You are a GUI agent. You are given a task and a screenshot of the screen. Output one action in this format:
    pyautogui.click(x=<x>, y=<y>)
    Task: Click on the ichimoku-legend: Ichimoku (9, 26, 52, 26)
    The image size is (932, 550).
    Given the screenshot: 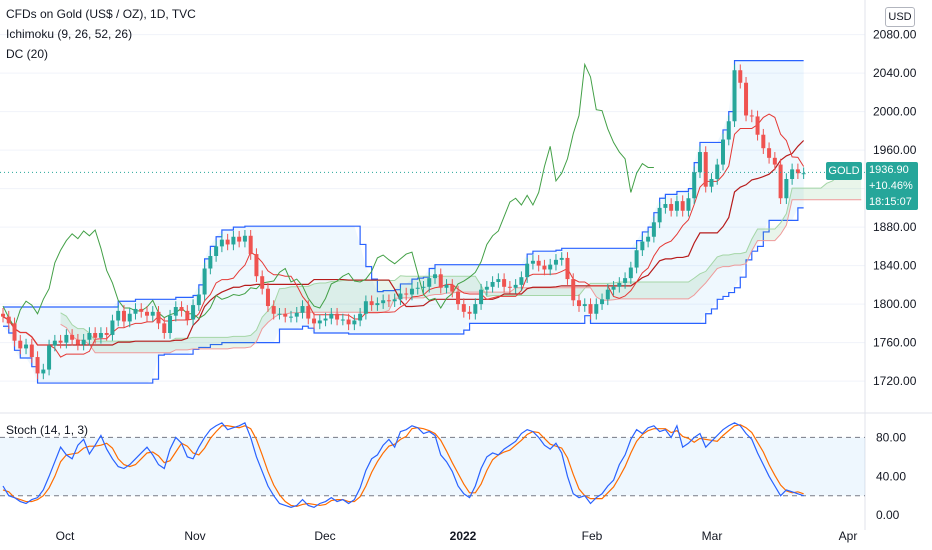 What is the action you would take?
    pyautogui.click(x=69, y=34)
    